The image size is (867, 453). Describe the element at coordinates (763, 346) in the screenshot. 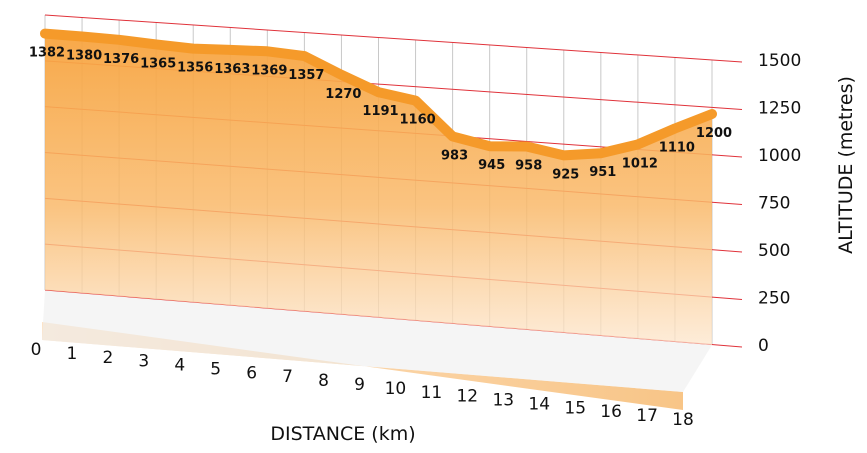

I see `y-tick-label-0: 0` at that location.